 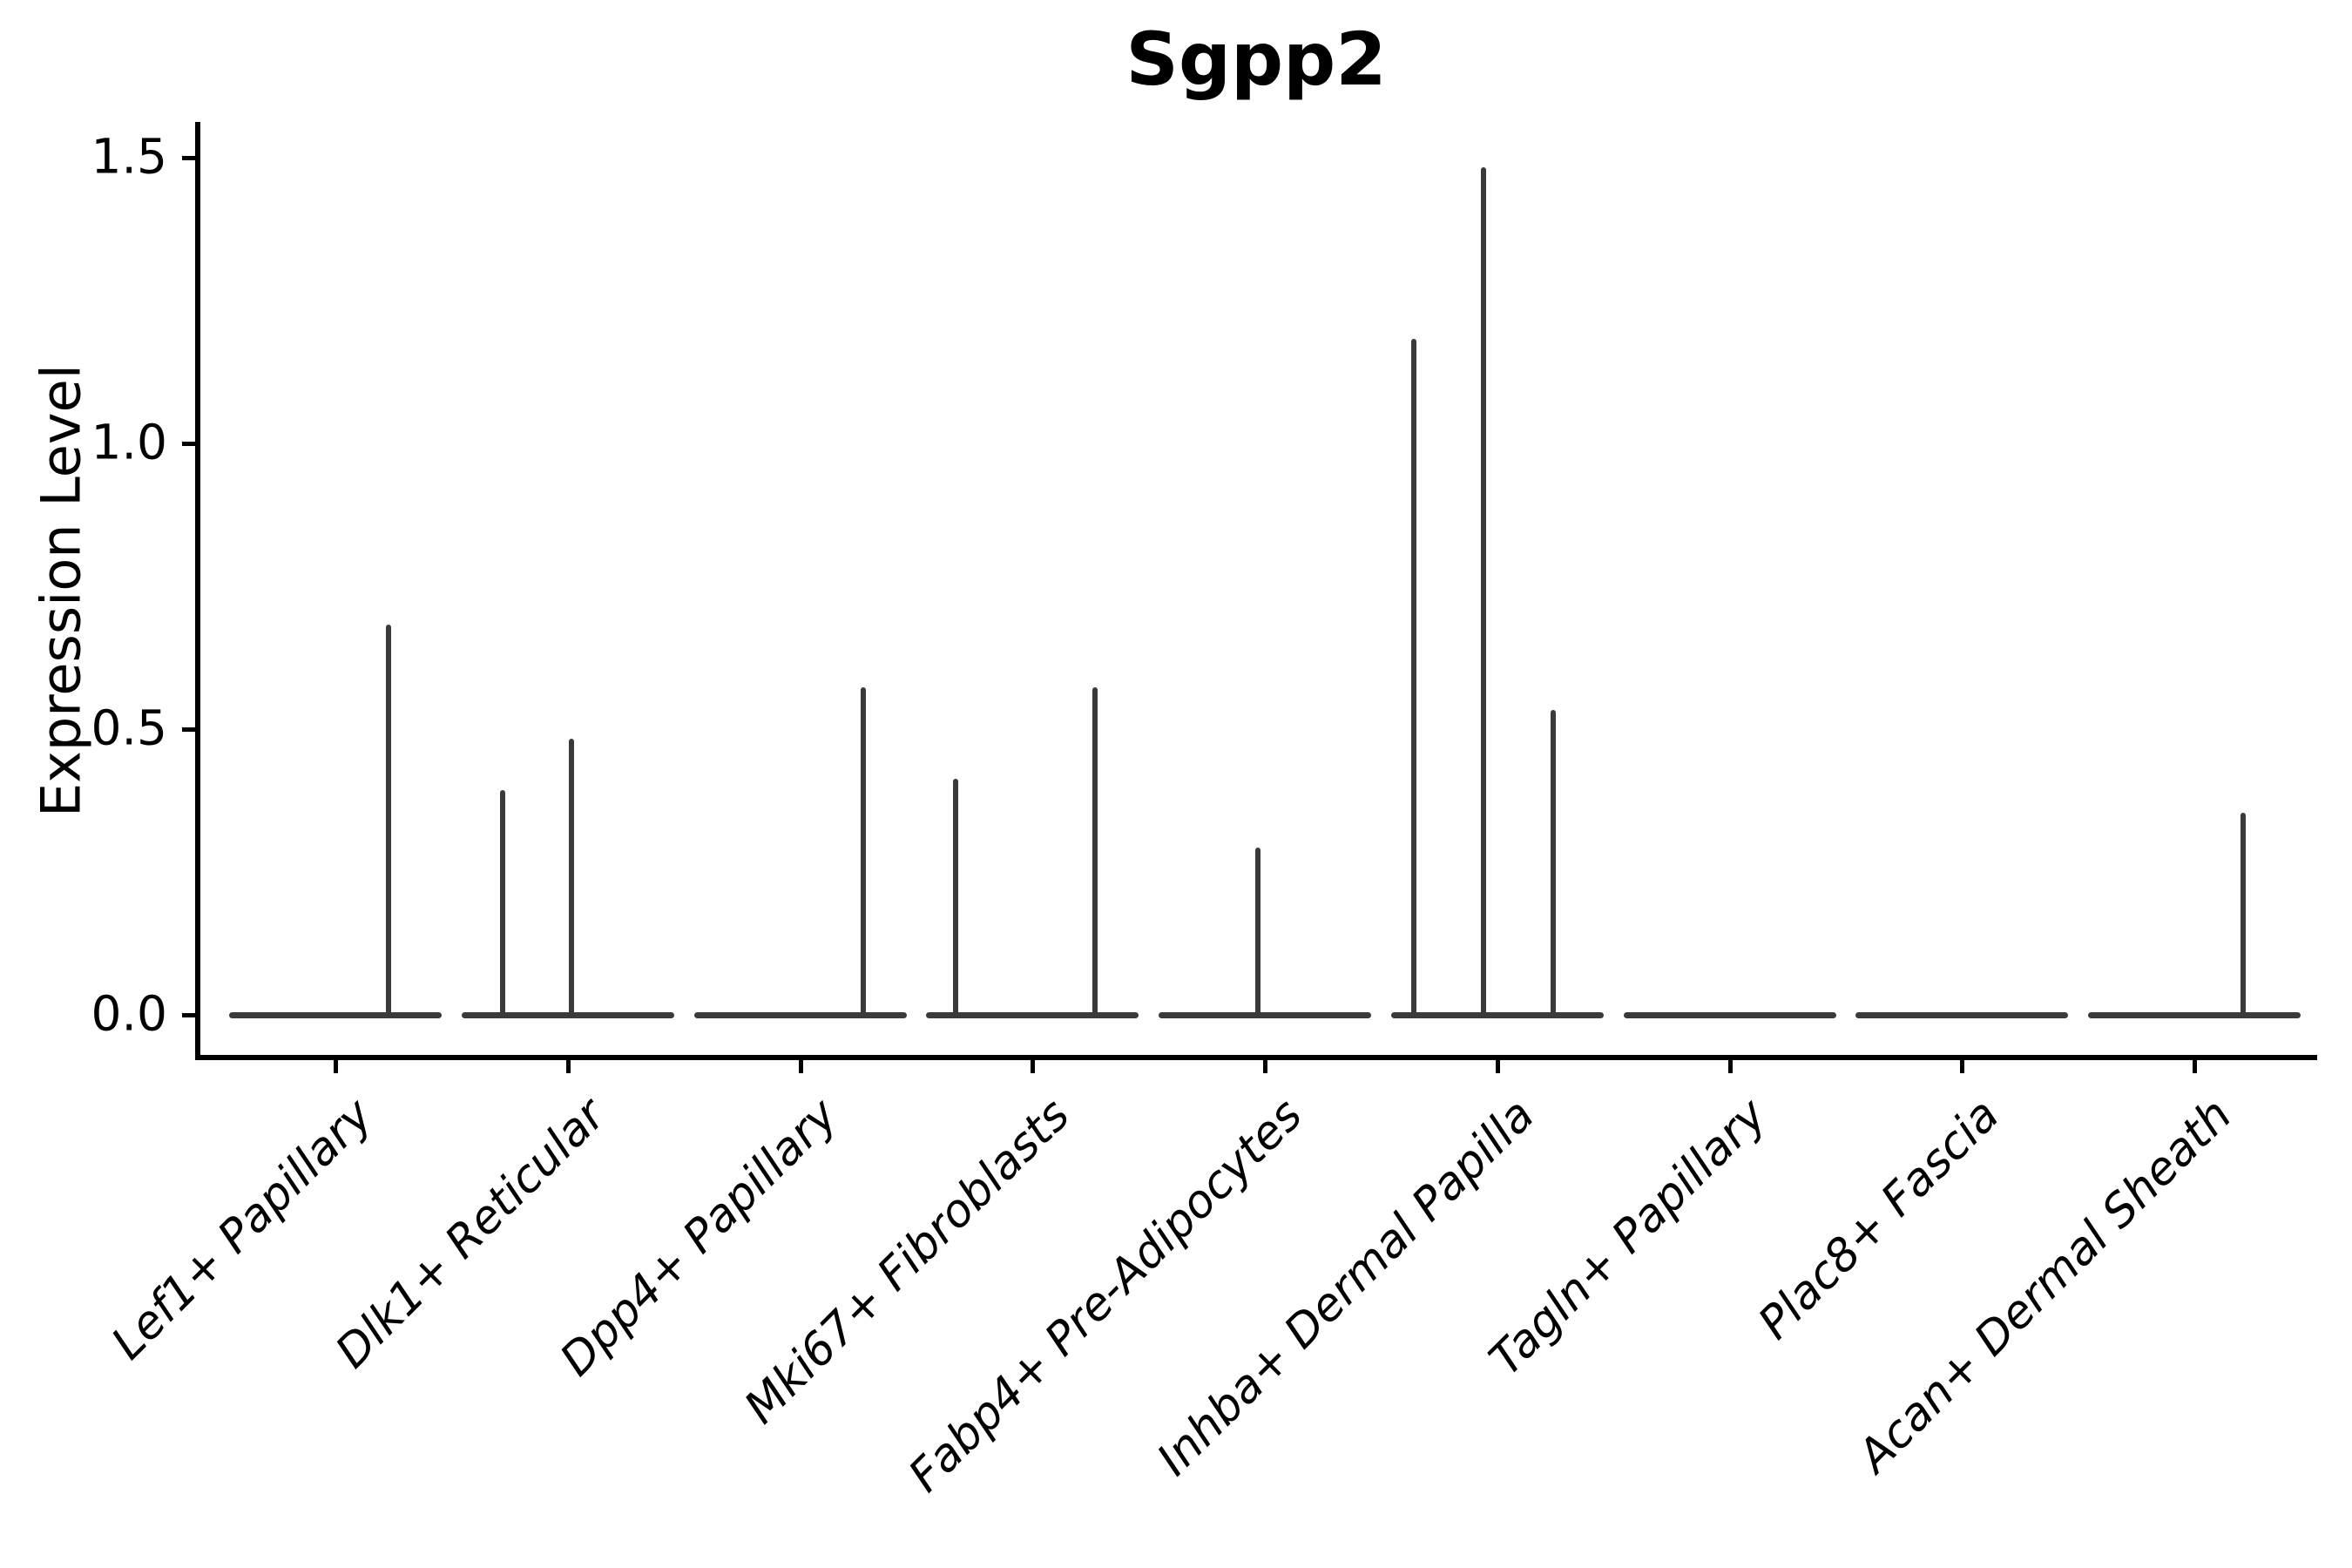 I want to click on y-tick-label: 0.0, so click(x=129, y=1014).